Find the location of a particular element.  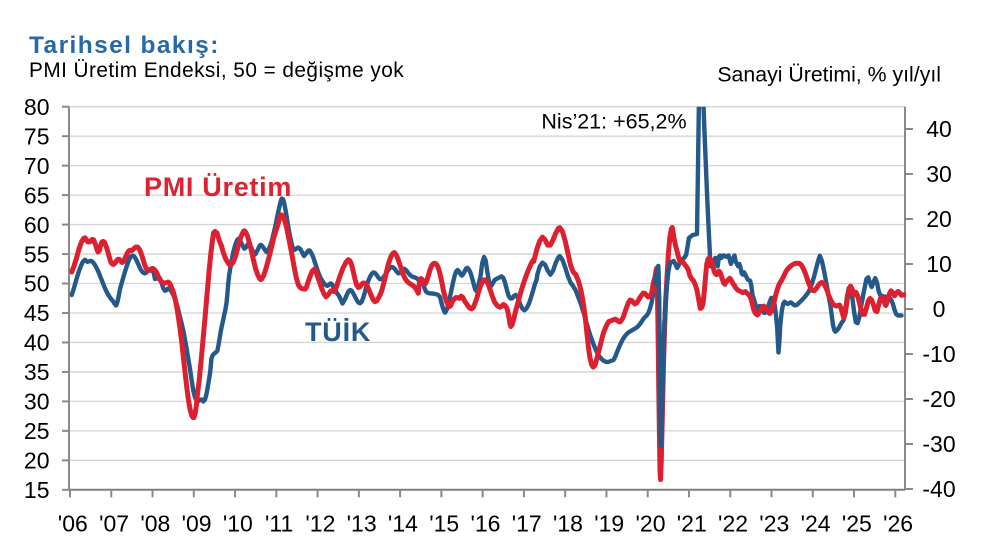

svg-text: 45 is located at coordinates (37, 313).